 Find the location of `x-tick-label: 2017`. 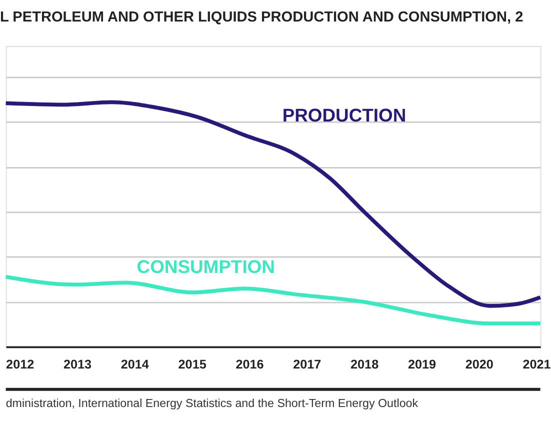

x-tick-label: 2017 is located at coordinates (307, 365).